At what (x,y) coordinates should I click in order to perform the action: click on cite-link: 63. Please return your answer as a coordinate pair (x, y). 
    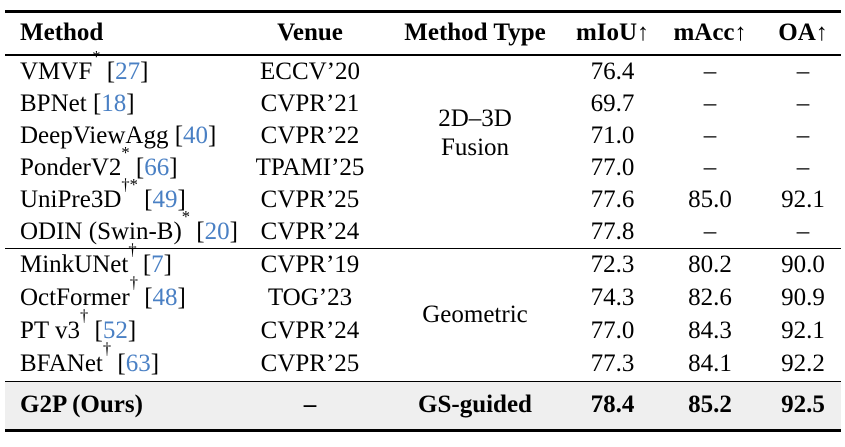
    Looking at the image, I should click on (138, 363).